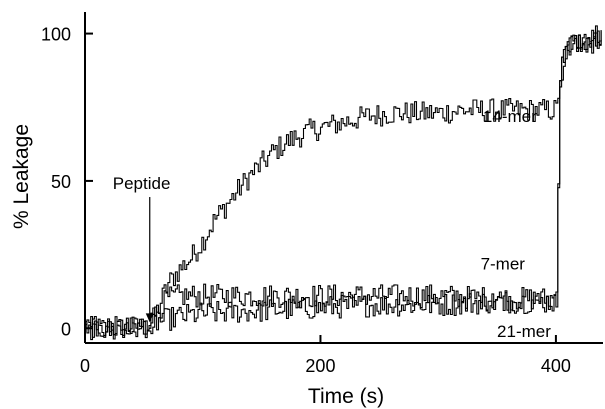  I want to click on y-axis-title: % Leakage, so click(21, 176).